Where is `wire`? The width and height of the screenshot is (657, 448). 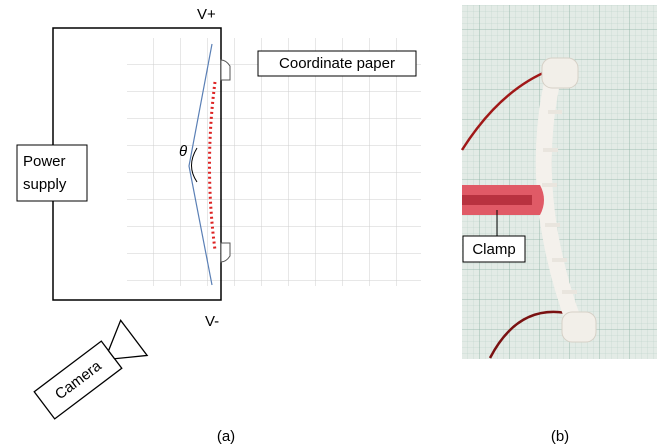 wire is located at coordinates (505, 109).